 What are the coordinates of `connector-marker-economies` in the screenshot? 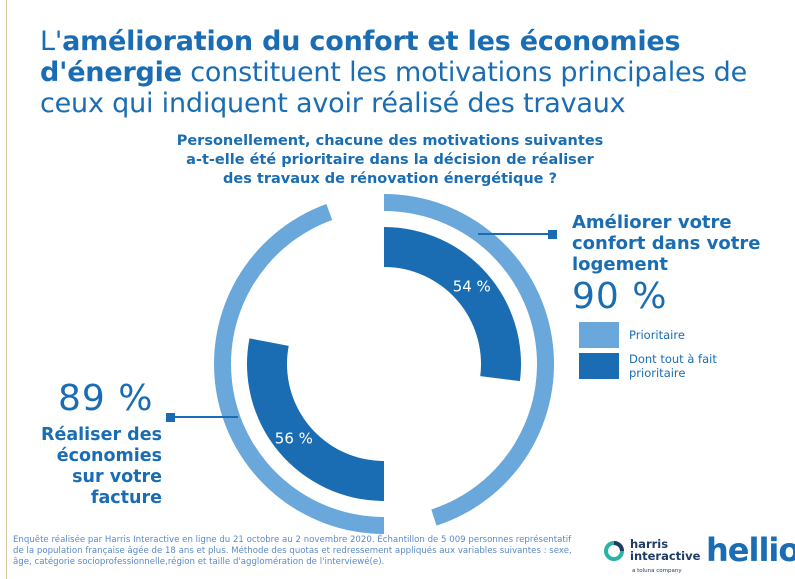 It's located at (170, 417).